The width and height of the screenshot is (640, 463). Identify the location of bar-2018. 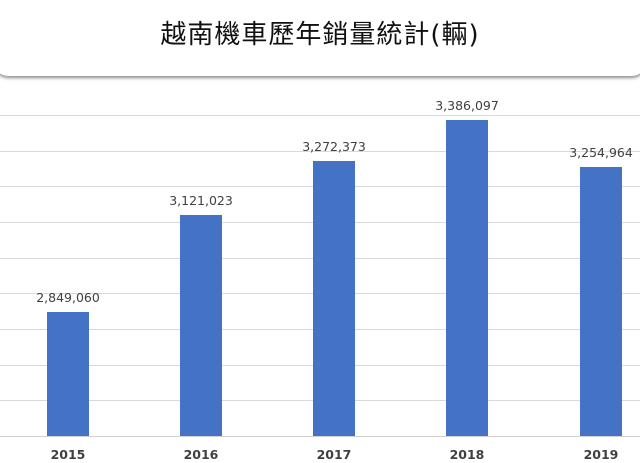
(467, 277).